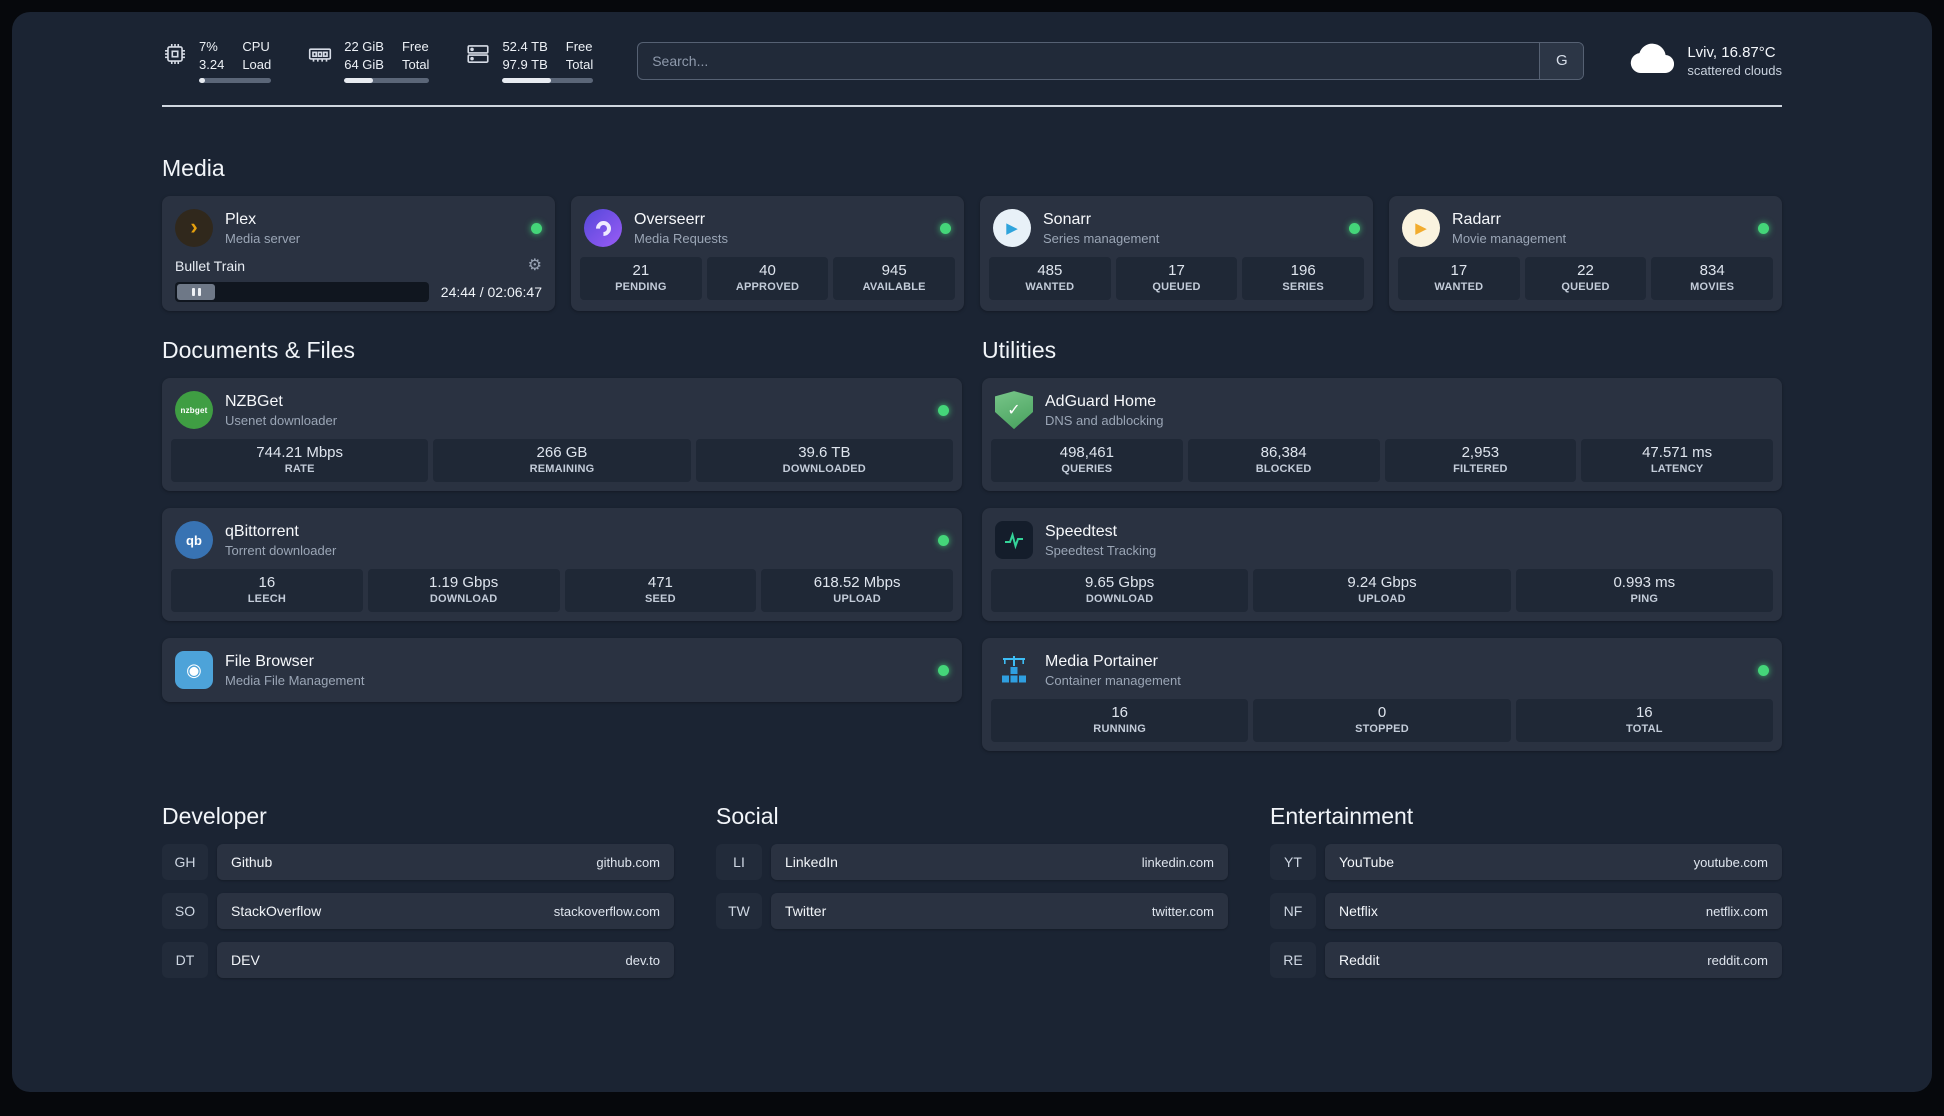 The height and width of the screenshot is (1116, 1944). Describe the element at coordinates (1293, 960) in the screenshot. I see `bookmark-abbr: RE` at that location.